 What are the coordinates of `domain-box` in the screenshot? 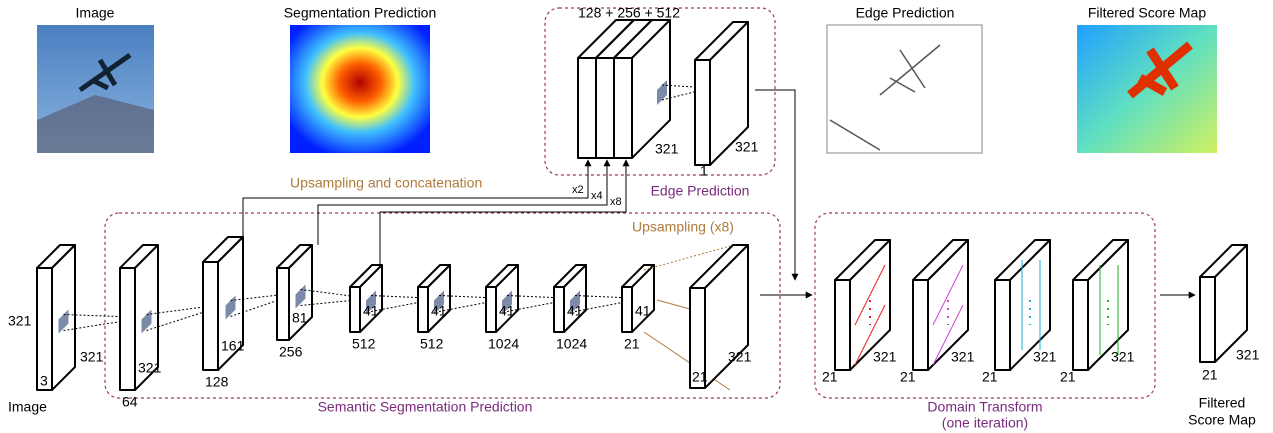 It's located at (985, 305).